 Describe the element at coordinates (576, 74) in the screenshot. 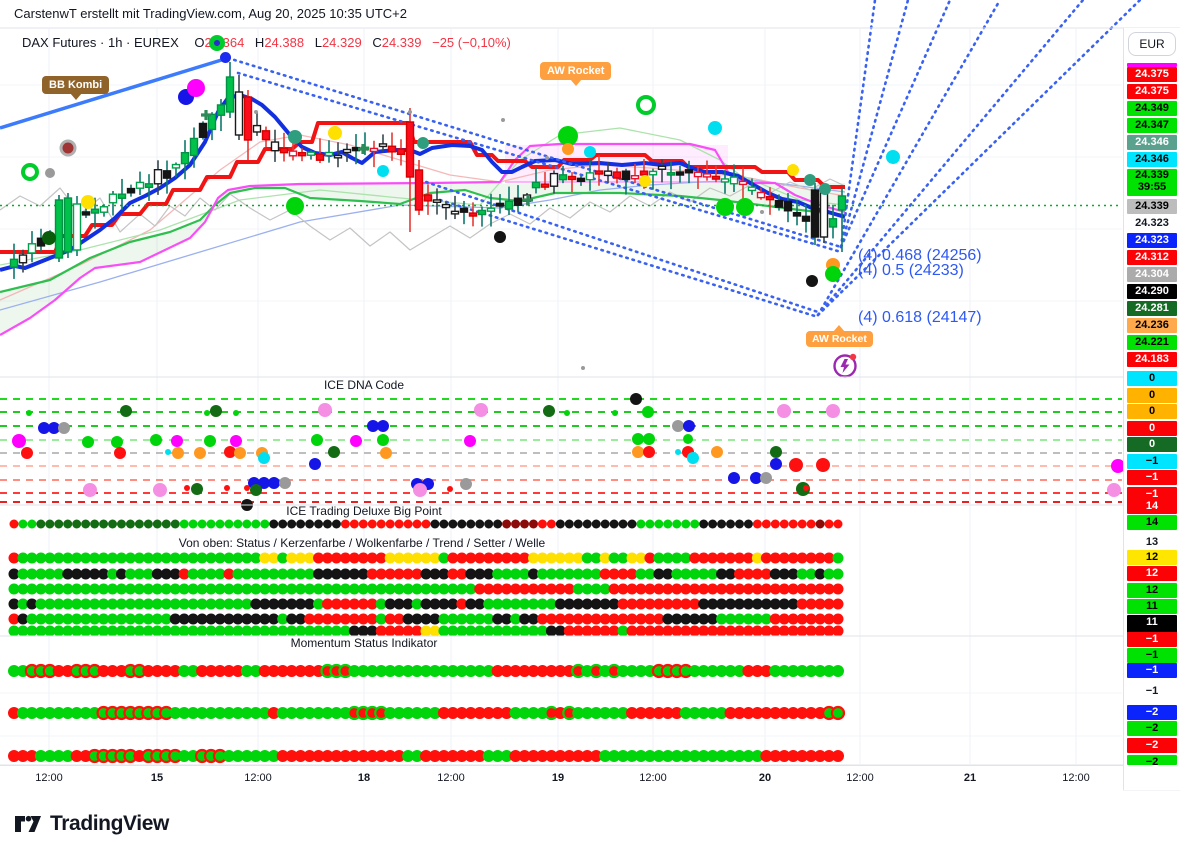

I see `aw-rocket-top-label: AW Rocket` at that location.